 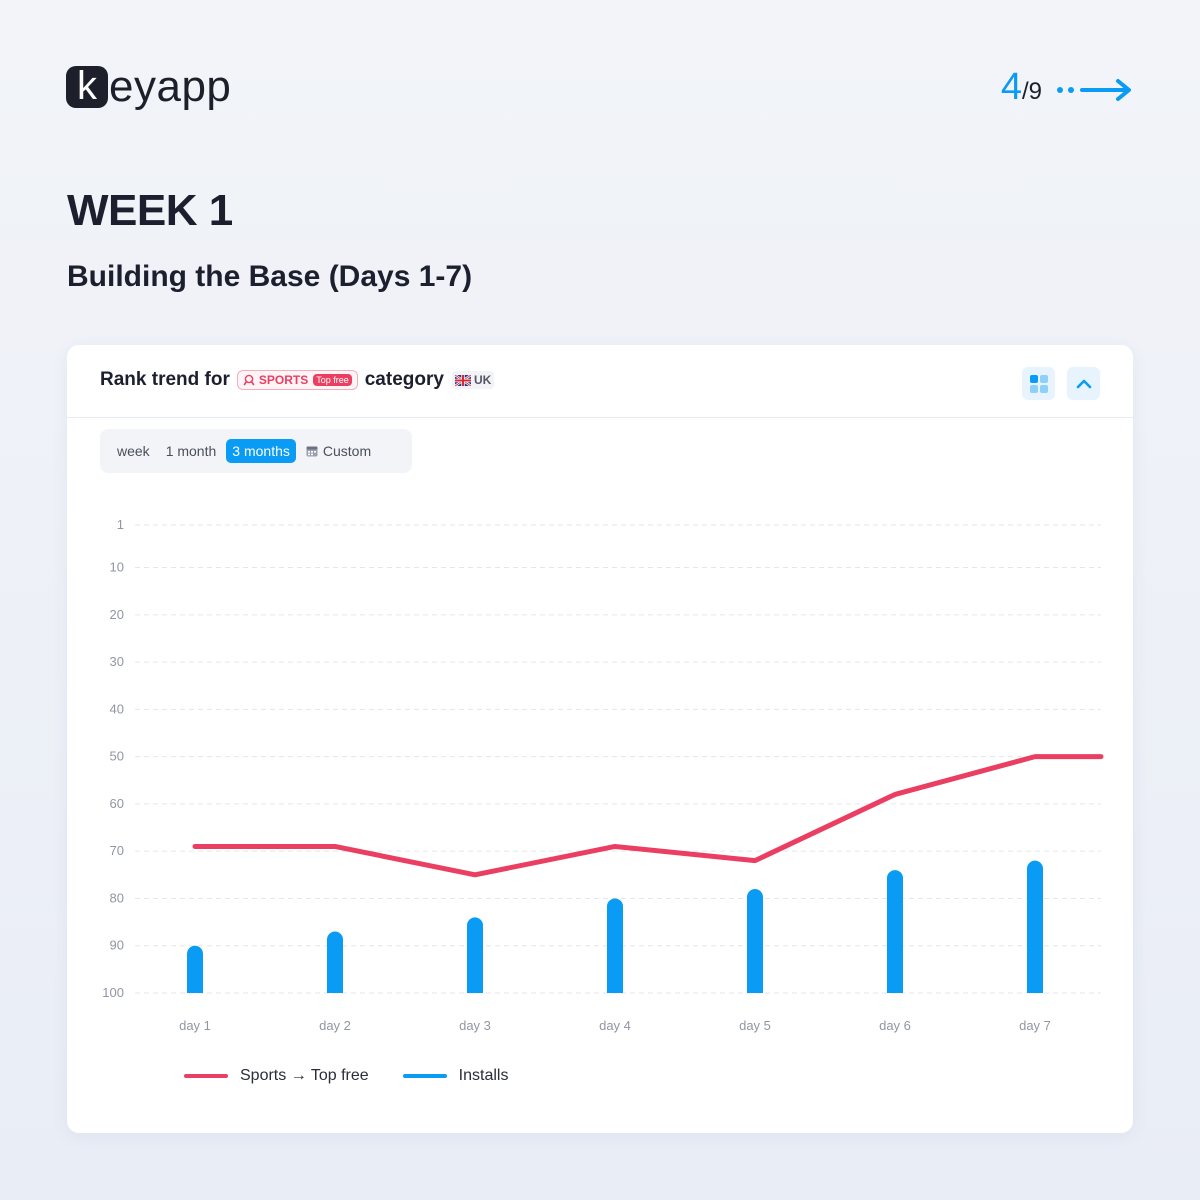 What do you see at coordinates (312, 451) in the screenshot?
I see `calendar-icon` at bounding box center [312, 451].